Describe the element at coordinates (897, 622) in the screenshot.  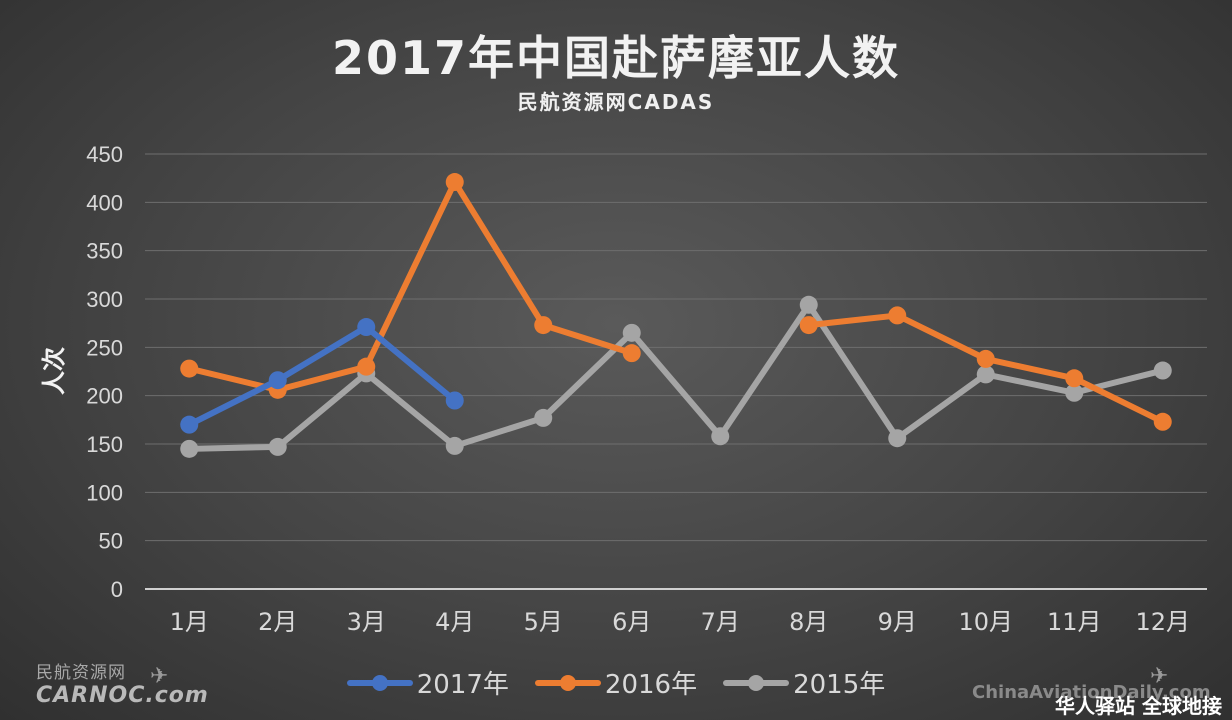
I see `x-tick-label: 9月` at that location.